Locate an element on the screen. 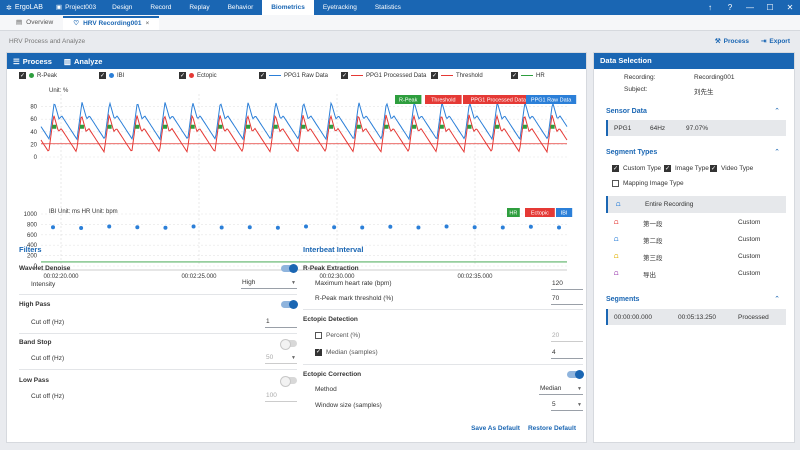 Image resolution: width=800 pixels, height=450 pixels. help-icon: ? is located at coordinates (730, 7).